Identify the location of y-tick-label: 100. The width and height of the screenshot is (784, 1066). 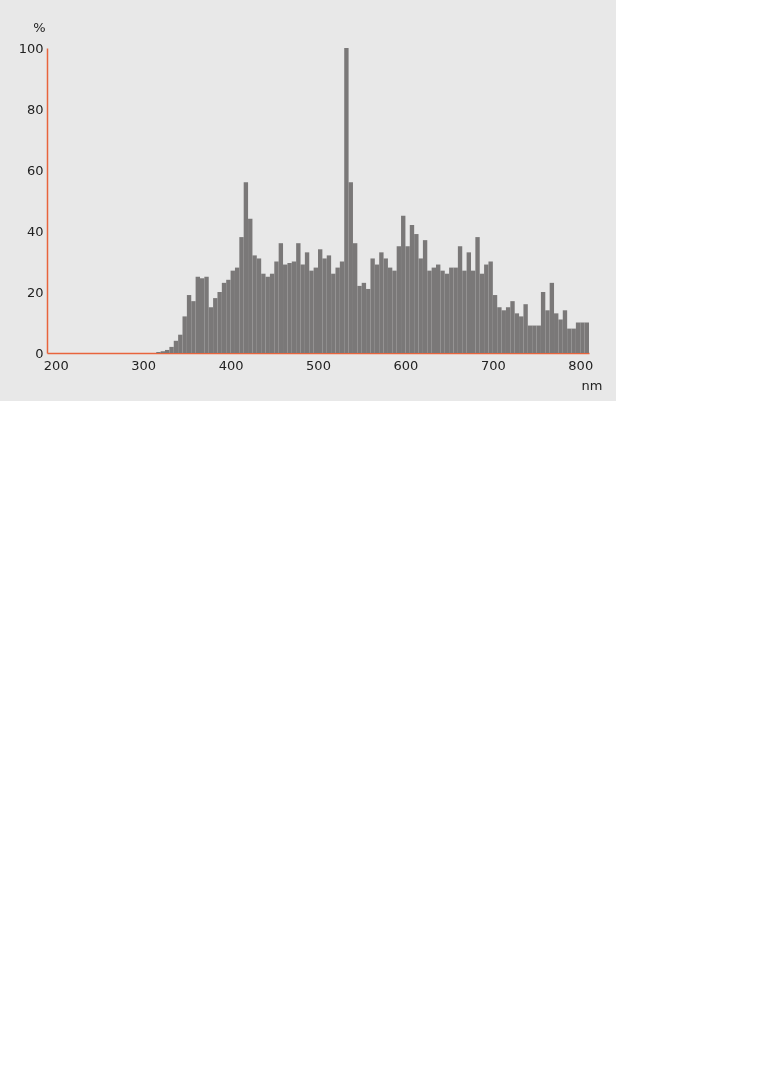
(31, 48).